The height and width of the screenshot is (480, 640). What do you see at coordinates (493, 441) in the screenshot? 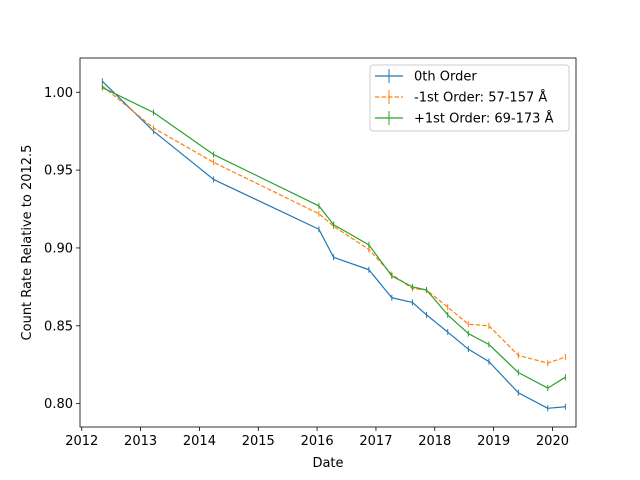
I see `x-tick-label: 2019` at bounding box center [493, 441].